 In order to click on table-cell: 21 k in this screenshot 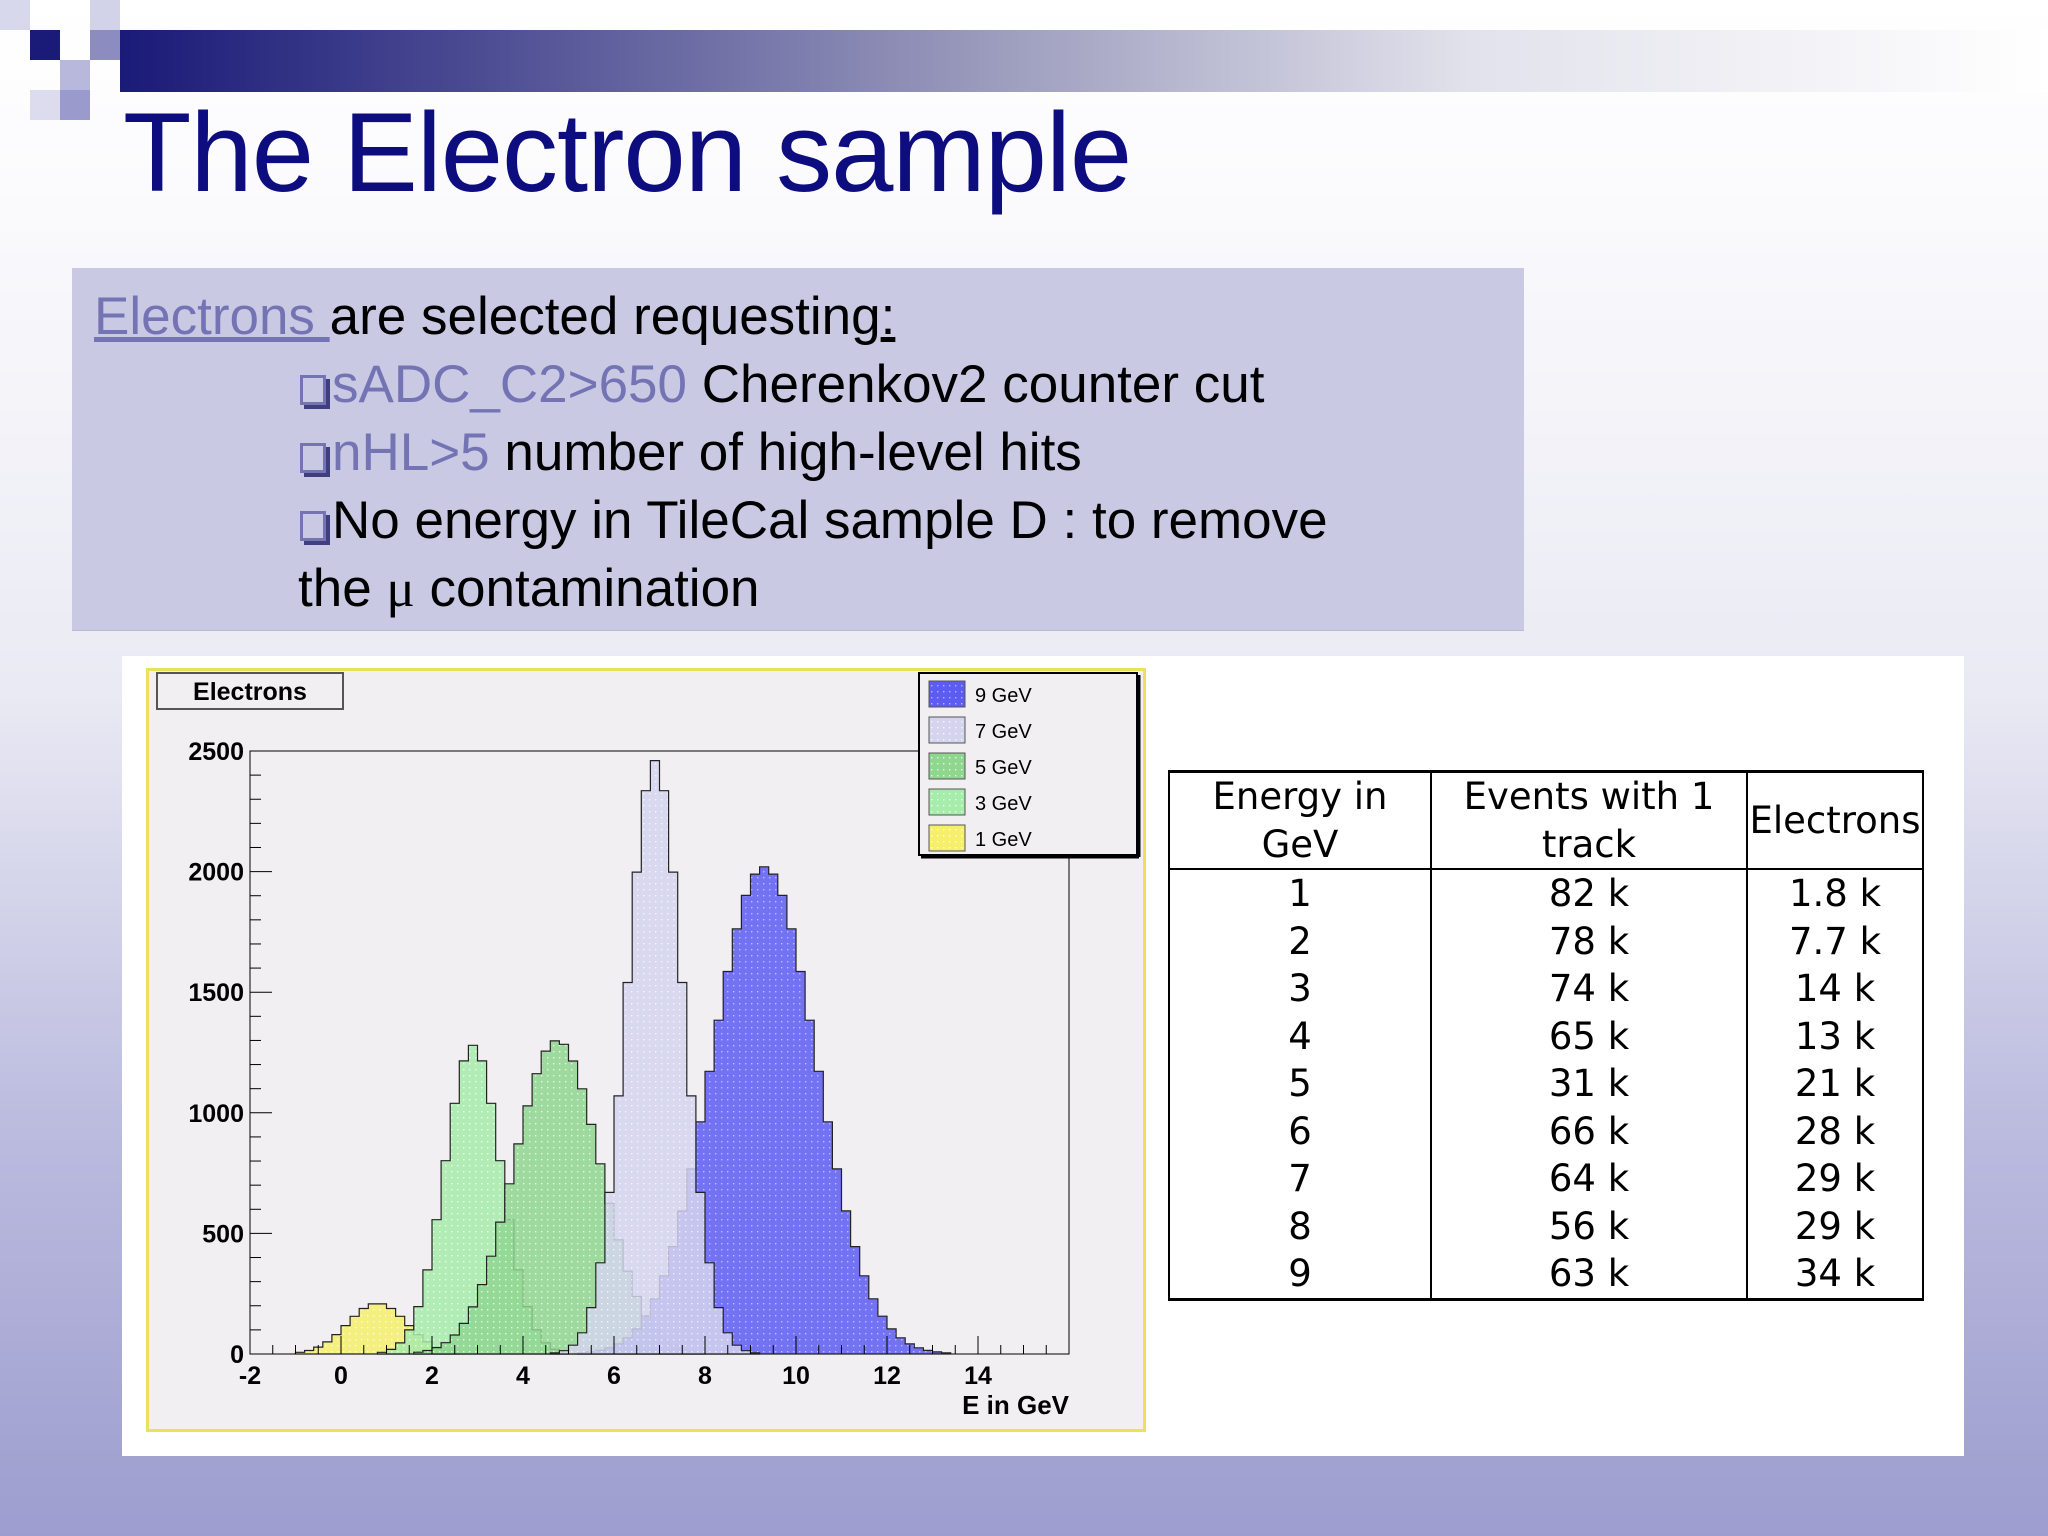, I will do `click(1835, 1084)`.